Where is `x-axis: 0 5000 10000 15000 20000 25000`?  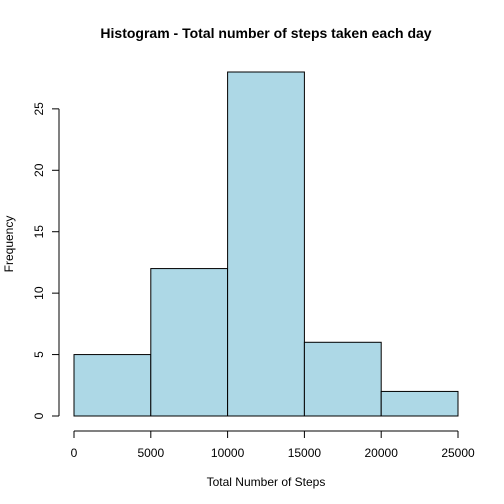
x-axis: 0 5000 10000 15000 20000 25000 is located at coordinates (273, 445).